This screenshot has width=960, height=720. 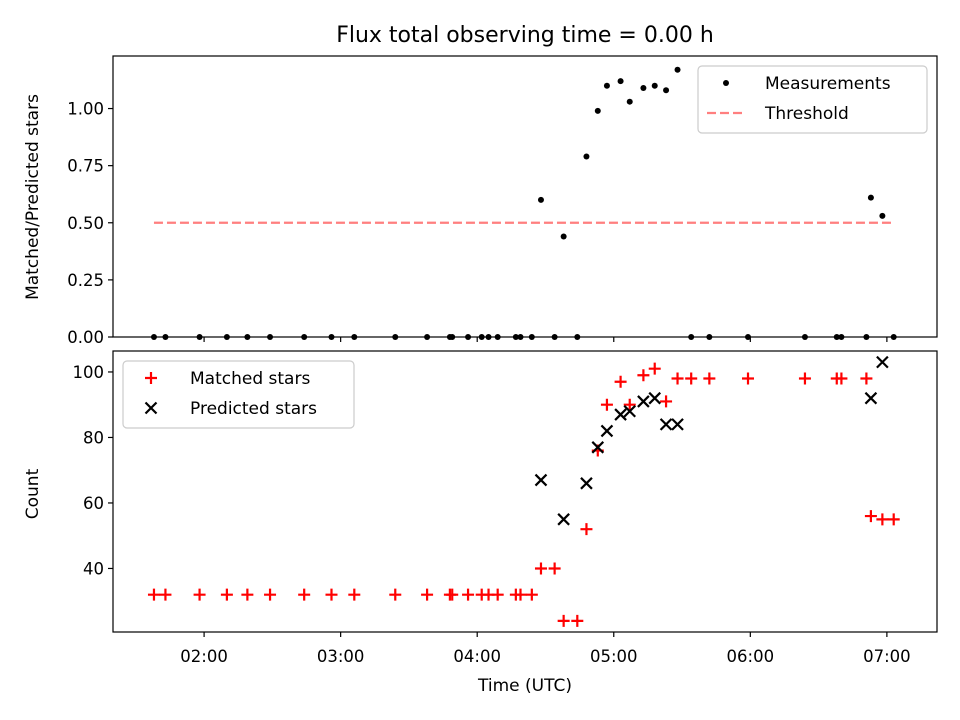 What do you see at coordinates (151, 378) in the screenshot?
I see `bottom-legend-plus-swatch` at bounding box center [151, 378].